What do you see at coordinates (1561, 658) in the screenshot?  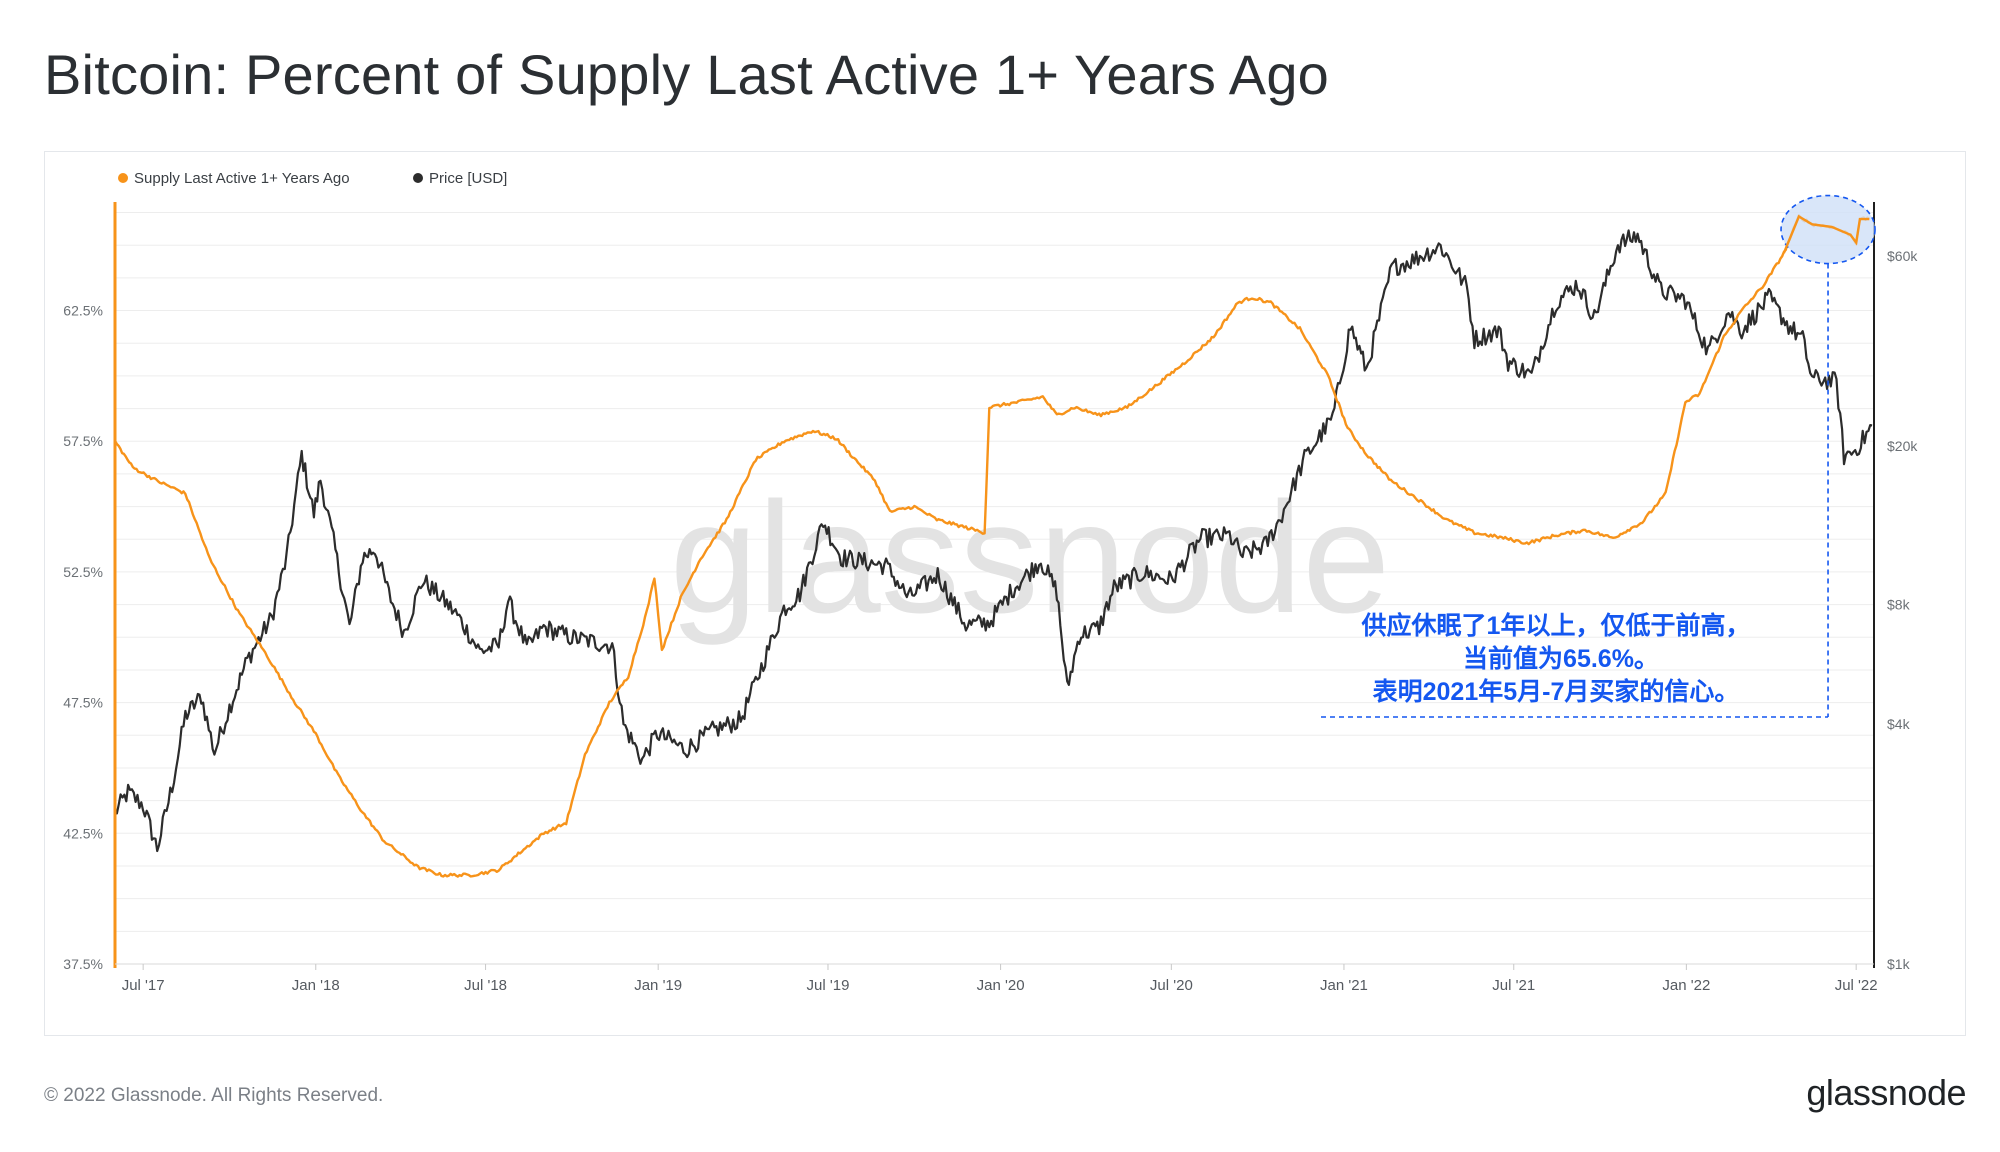 I see `annotation-text-line: 当前值为65.6%。` at bounding box center [1561, 658].